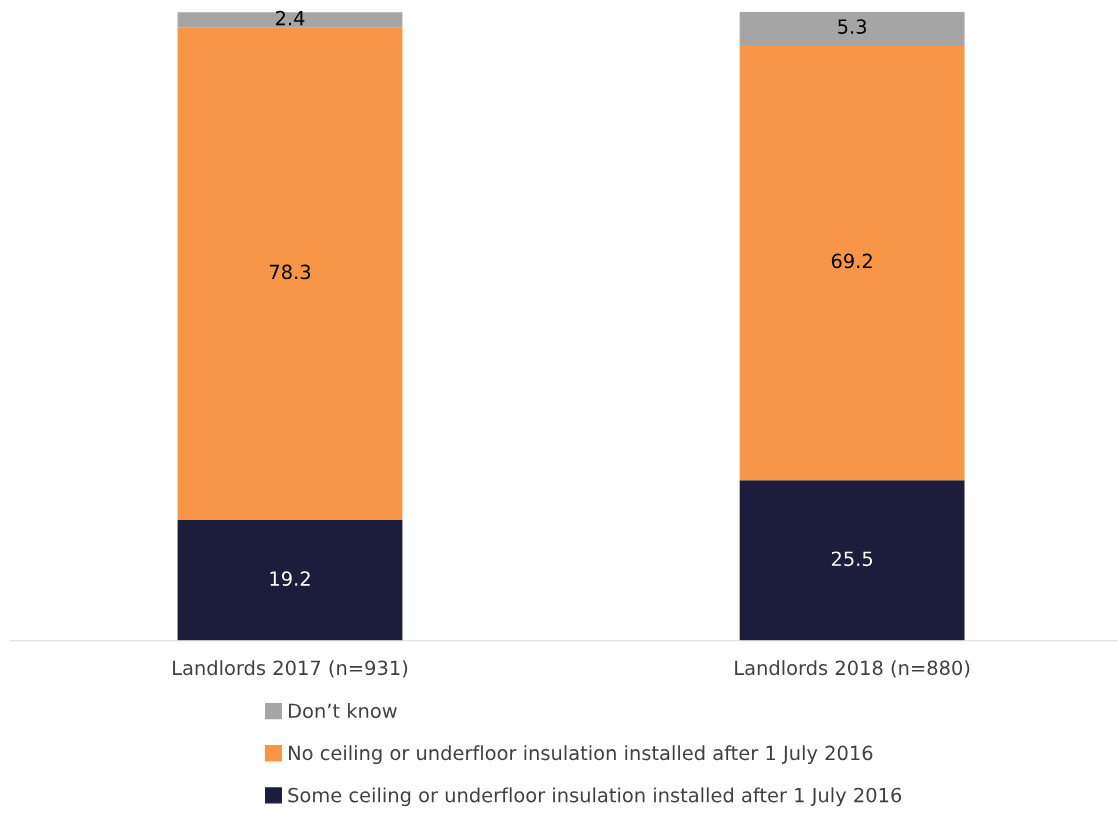 This screenshot has width=1118, height=831. I want to click on data-label: 25.5, so click(852, 559).